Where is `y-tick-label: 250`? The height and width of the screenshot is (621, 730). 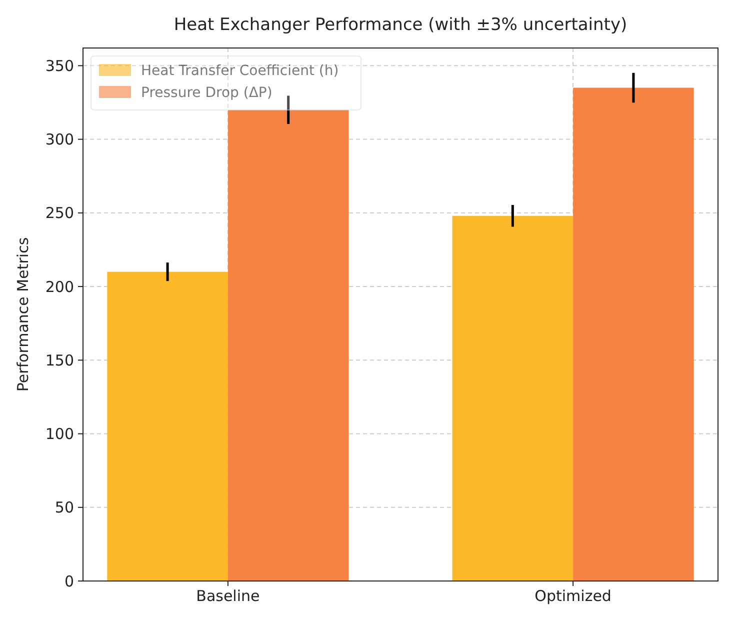
y-tick-label: 250 is located at coordinates (59, 213).